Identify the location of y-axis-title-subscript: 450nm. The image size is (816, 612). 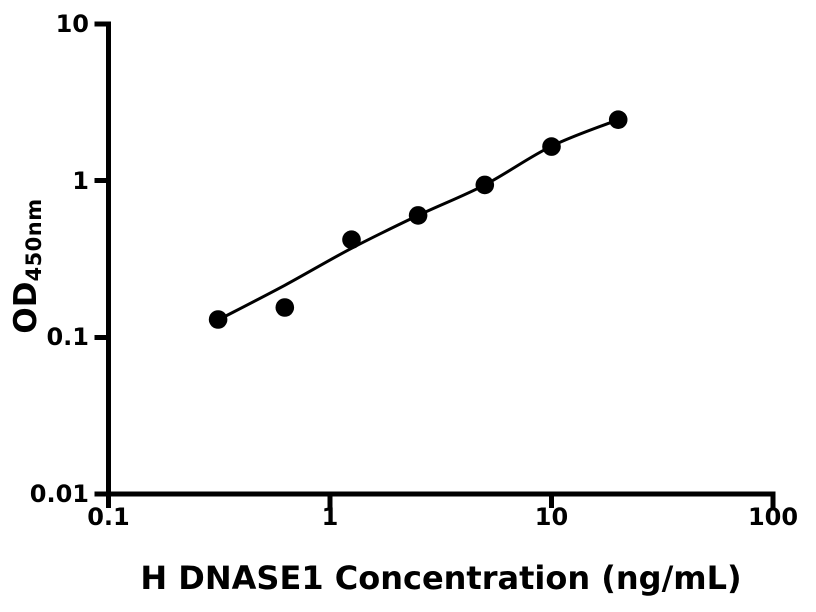
(34, 240).